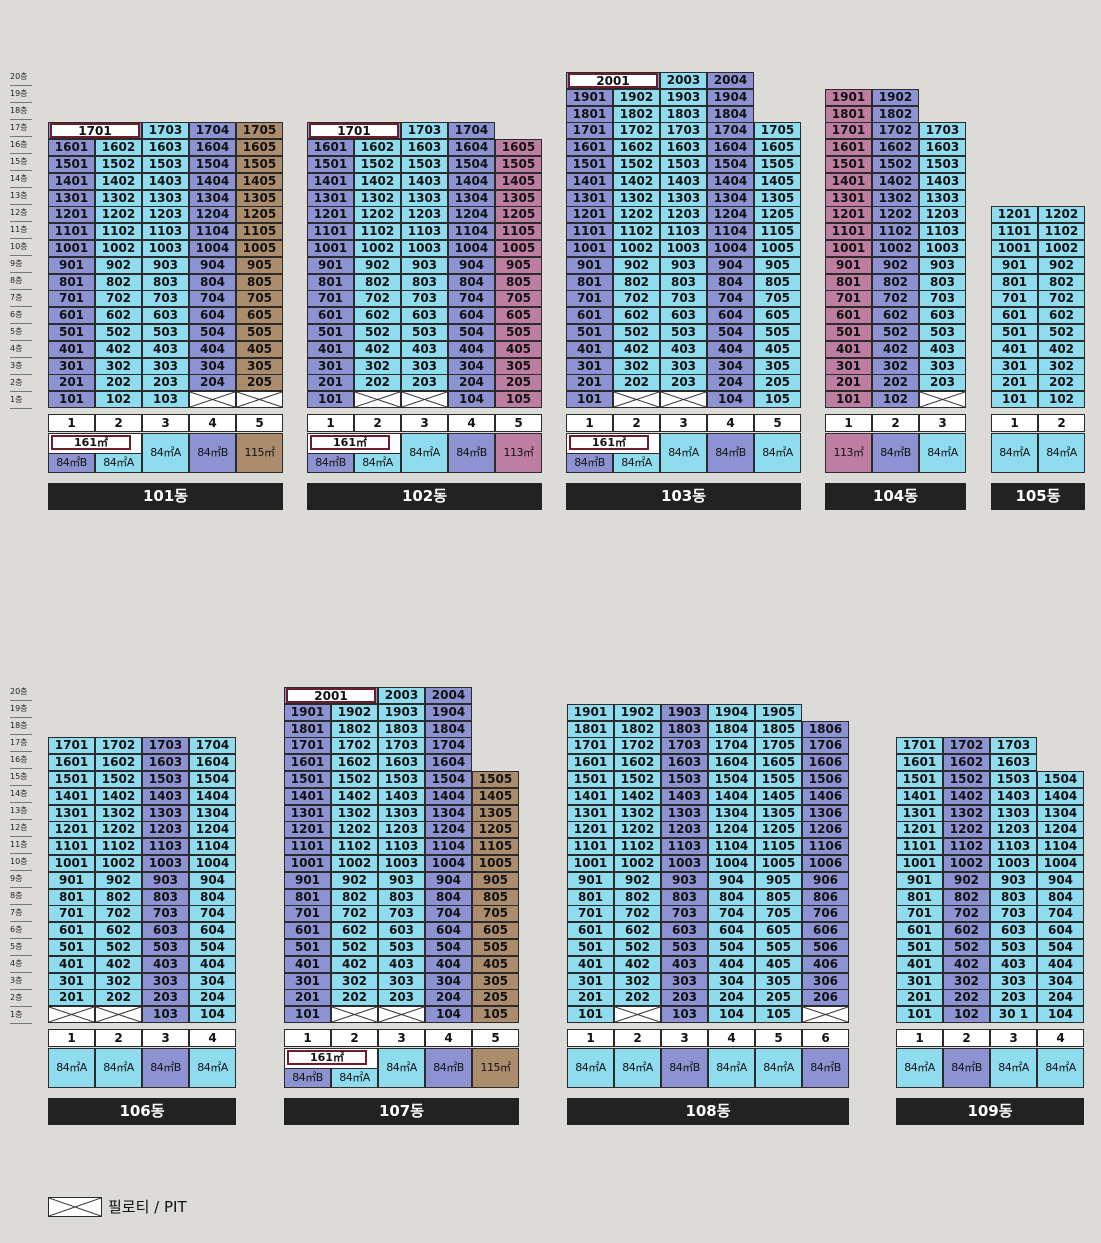 The height and width of the screenshot is (1243, 1101). What do you see at coordinates (165, 131) in the screenshot?
I see `unit-cell: 1703` at bounding box center [165, 131].